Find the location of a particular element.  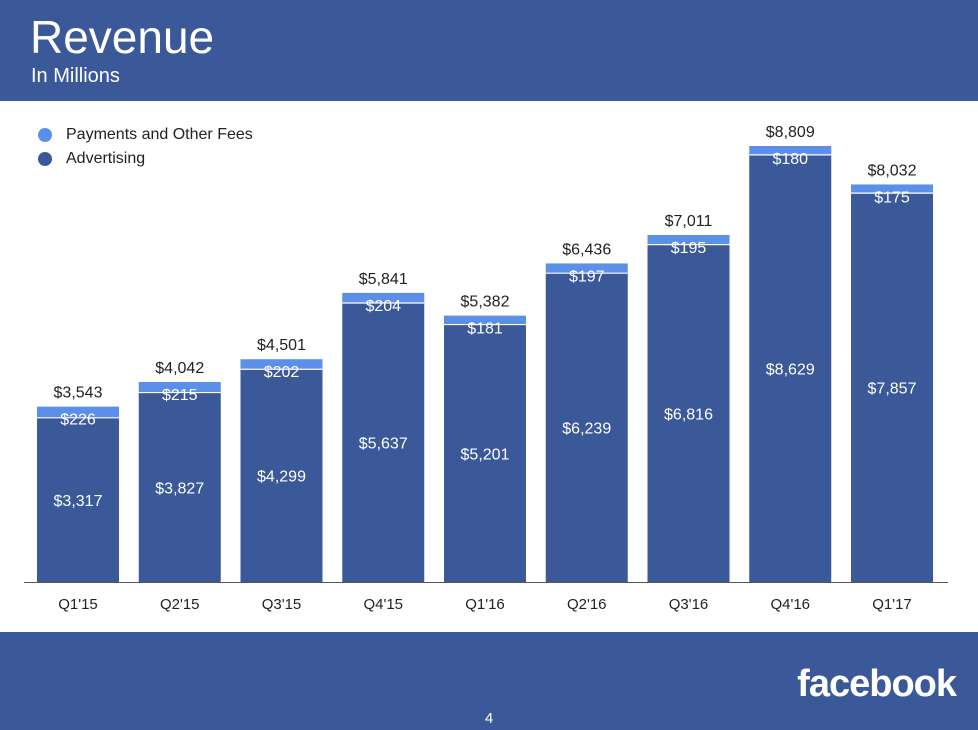

data-label-payments: $215 is located at coordinates (180, 395).